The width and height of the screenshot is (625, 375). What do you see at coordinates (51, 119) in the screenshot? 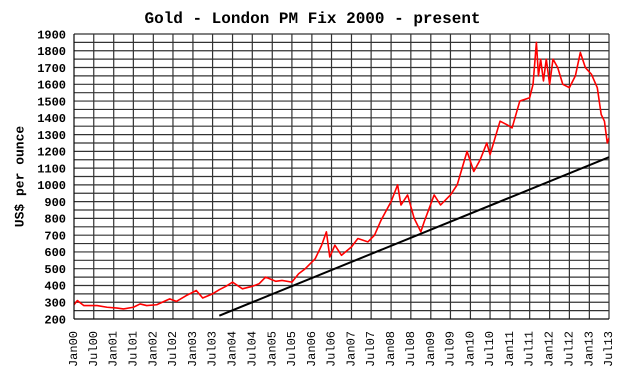
I see `y-tick-label: 1400` at bounding box center [51, 119].